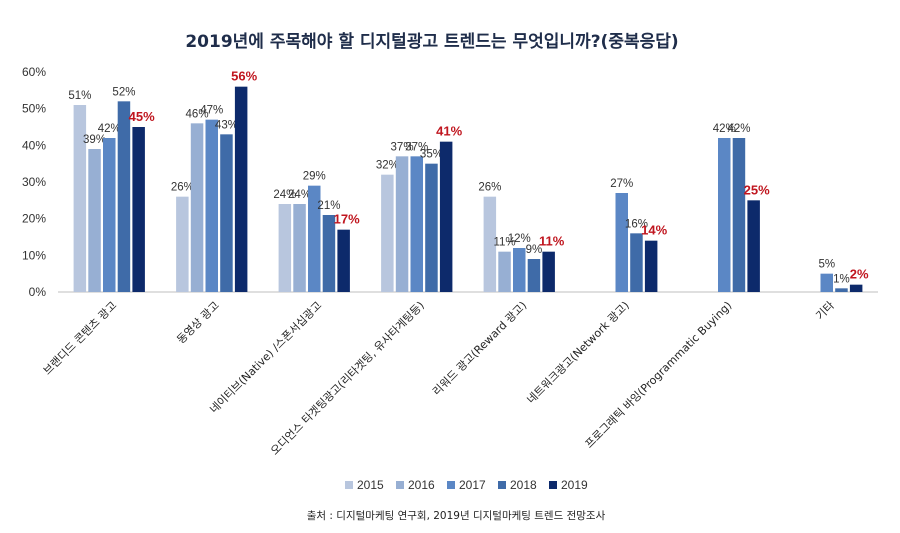  What do you see at coordinates (502, 485) in the screenshot?
I see `legend-swatch-2018` at bounding box center [502, 485].